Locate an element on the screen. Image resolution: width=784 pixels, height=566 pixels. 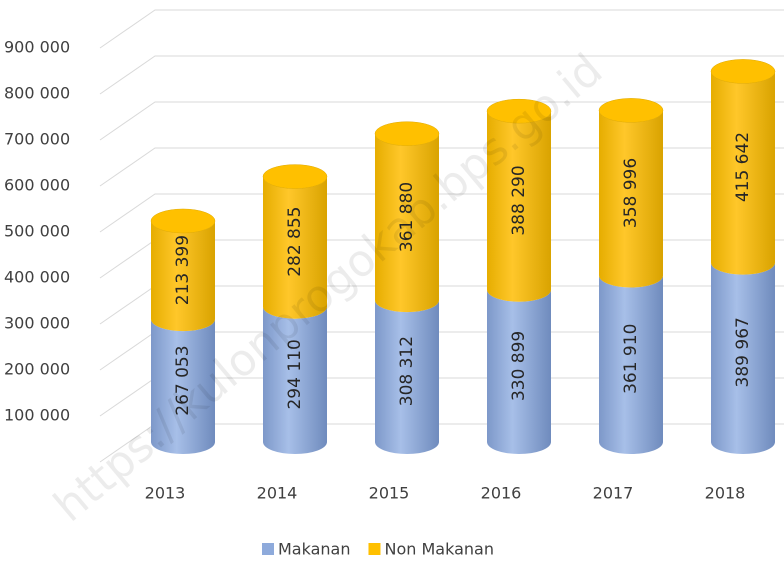
y-tick-label: 300 000 is located at coordinates (37, 323).